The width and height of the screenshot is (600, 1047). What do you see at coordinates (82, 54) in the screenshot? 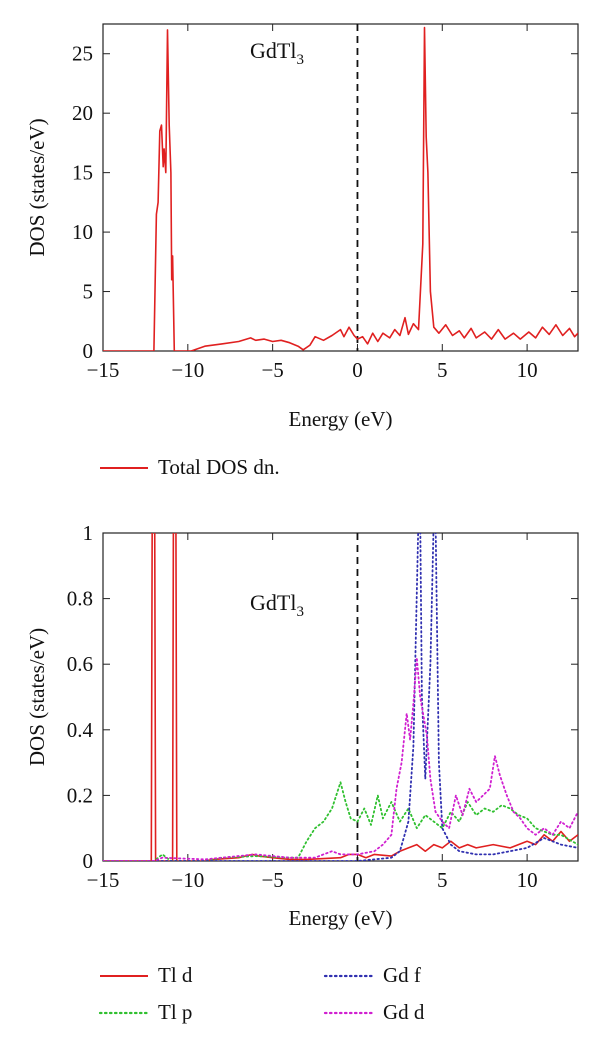
I see `y-tick-label: 25` at bounding box center [82, 54].